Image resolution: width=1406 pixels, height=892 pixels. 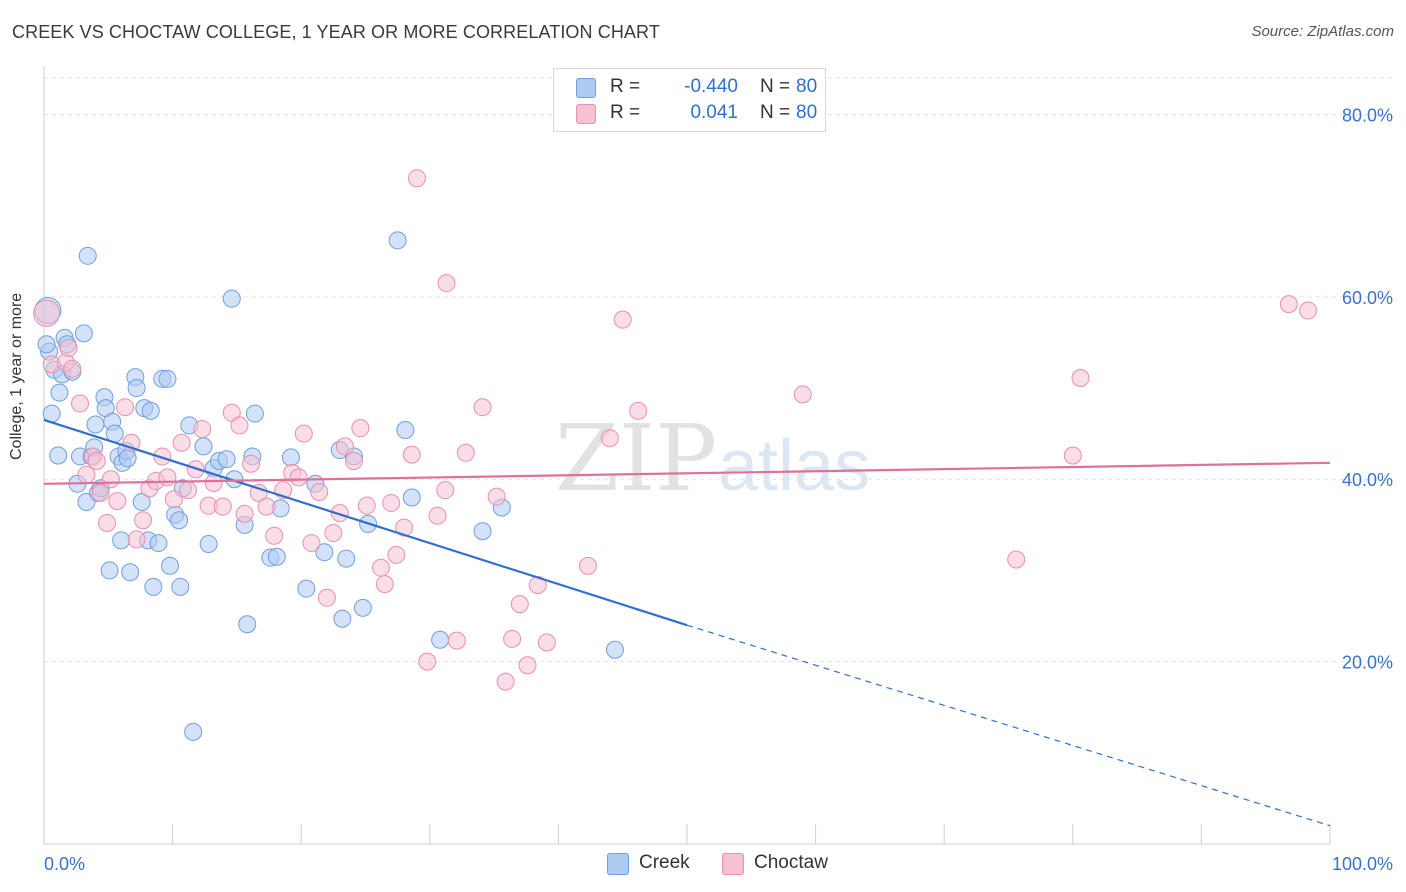 What do you see at coordinates (1367, 663) in the screenshot?
I see `y-tick-label: 20.0%` at bounding box center [1367, 663].